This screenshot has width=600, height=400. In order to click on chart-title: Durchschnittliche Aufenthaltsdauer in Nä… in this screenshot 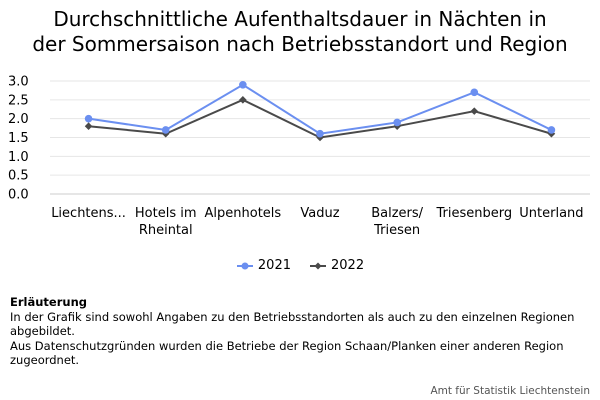, I will do `click(300, 32)`.